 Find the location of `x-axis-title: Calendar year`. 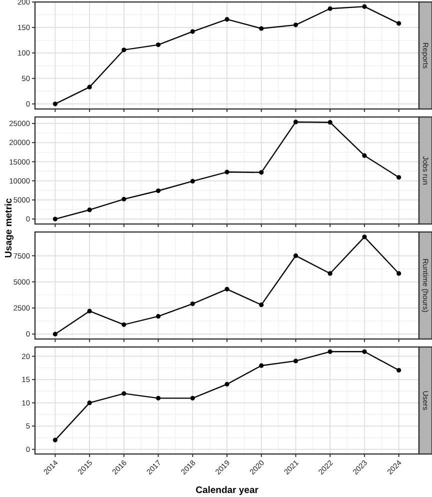

x-axis-title: Calendar year is located at coordinates (227, 490).